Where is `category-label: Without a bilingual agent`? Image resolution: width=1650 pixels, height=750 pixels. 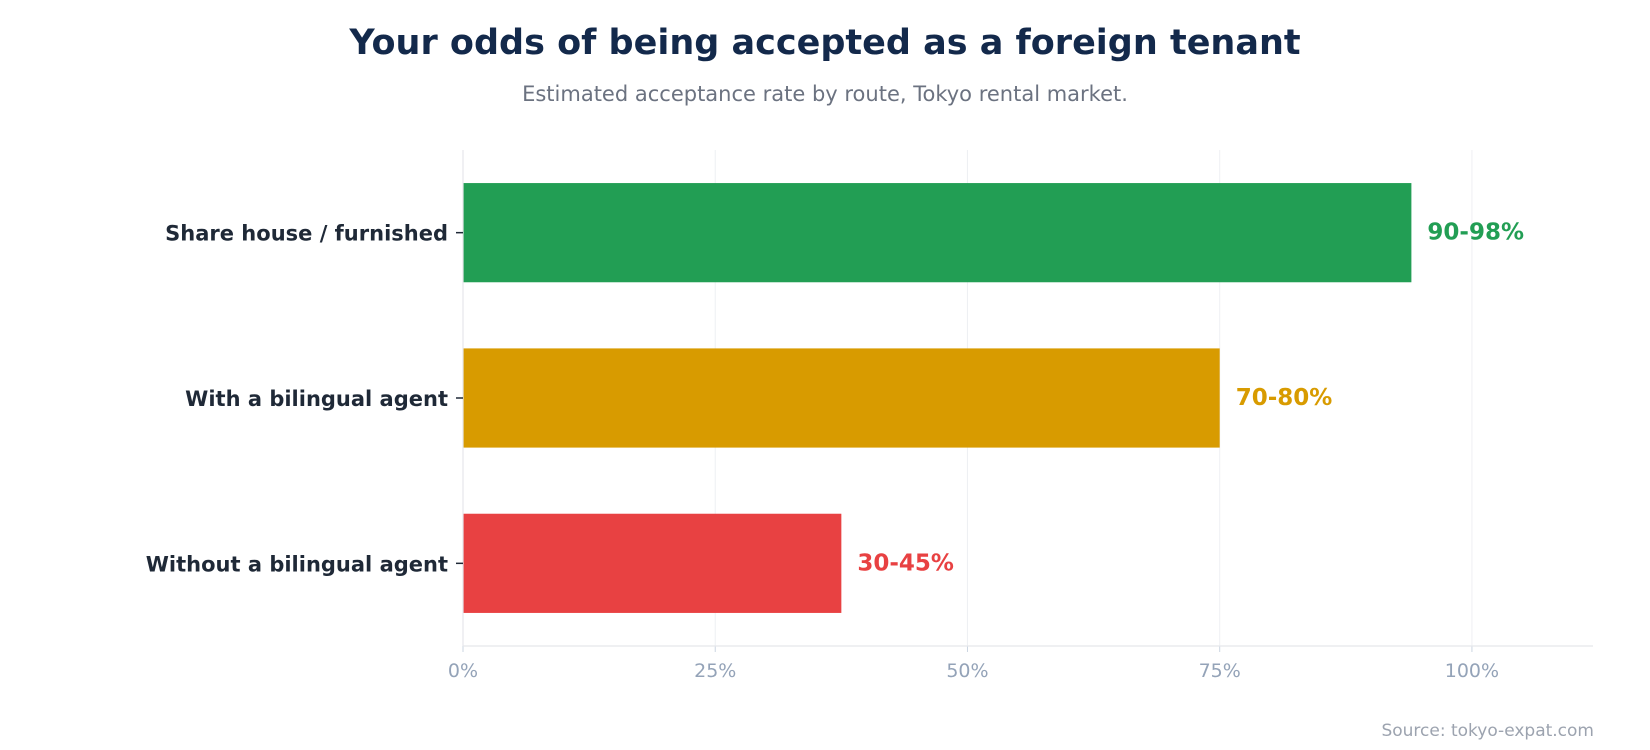 category-label: Without a bilingual agent is located at coordinates (297, 564).